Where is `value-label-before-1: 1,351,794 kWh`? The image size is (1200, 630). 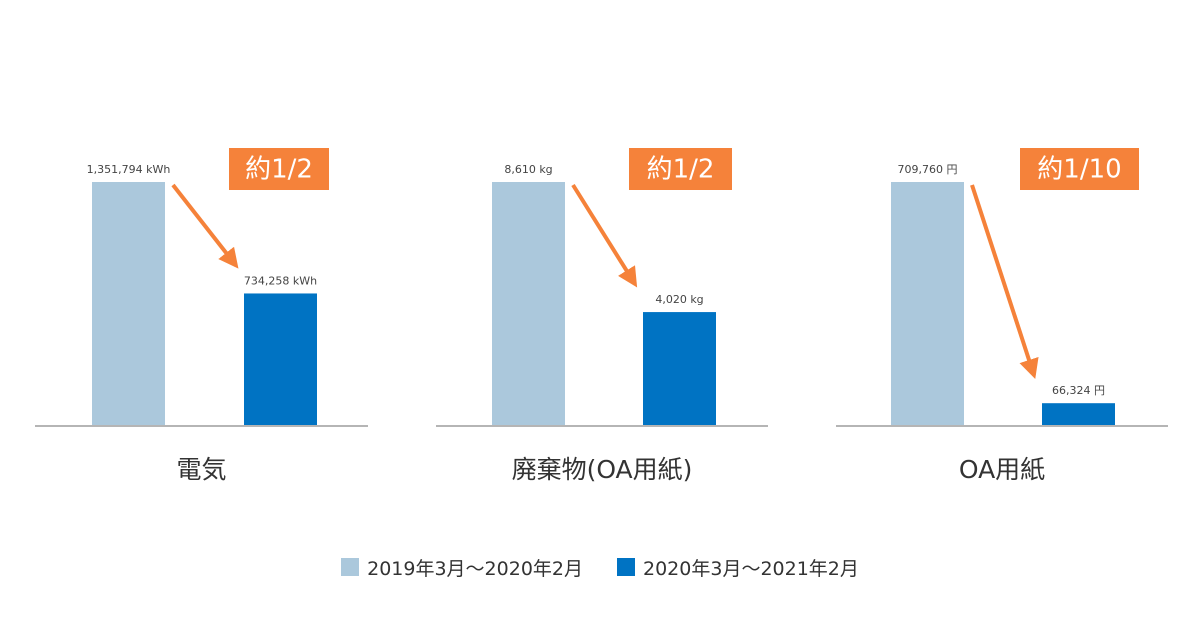
value-label-before-1: 1,351,794 kWh is located at coordinates (129, 169).